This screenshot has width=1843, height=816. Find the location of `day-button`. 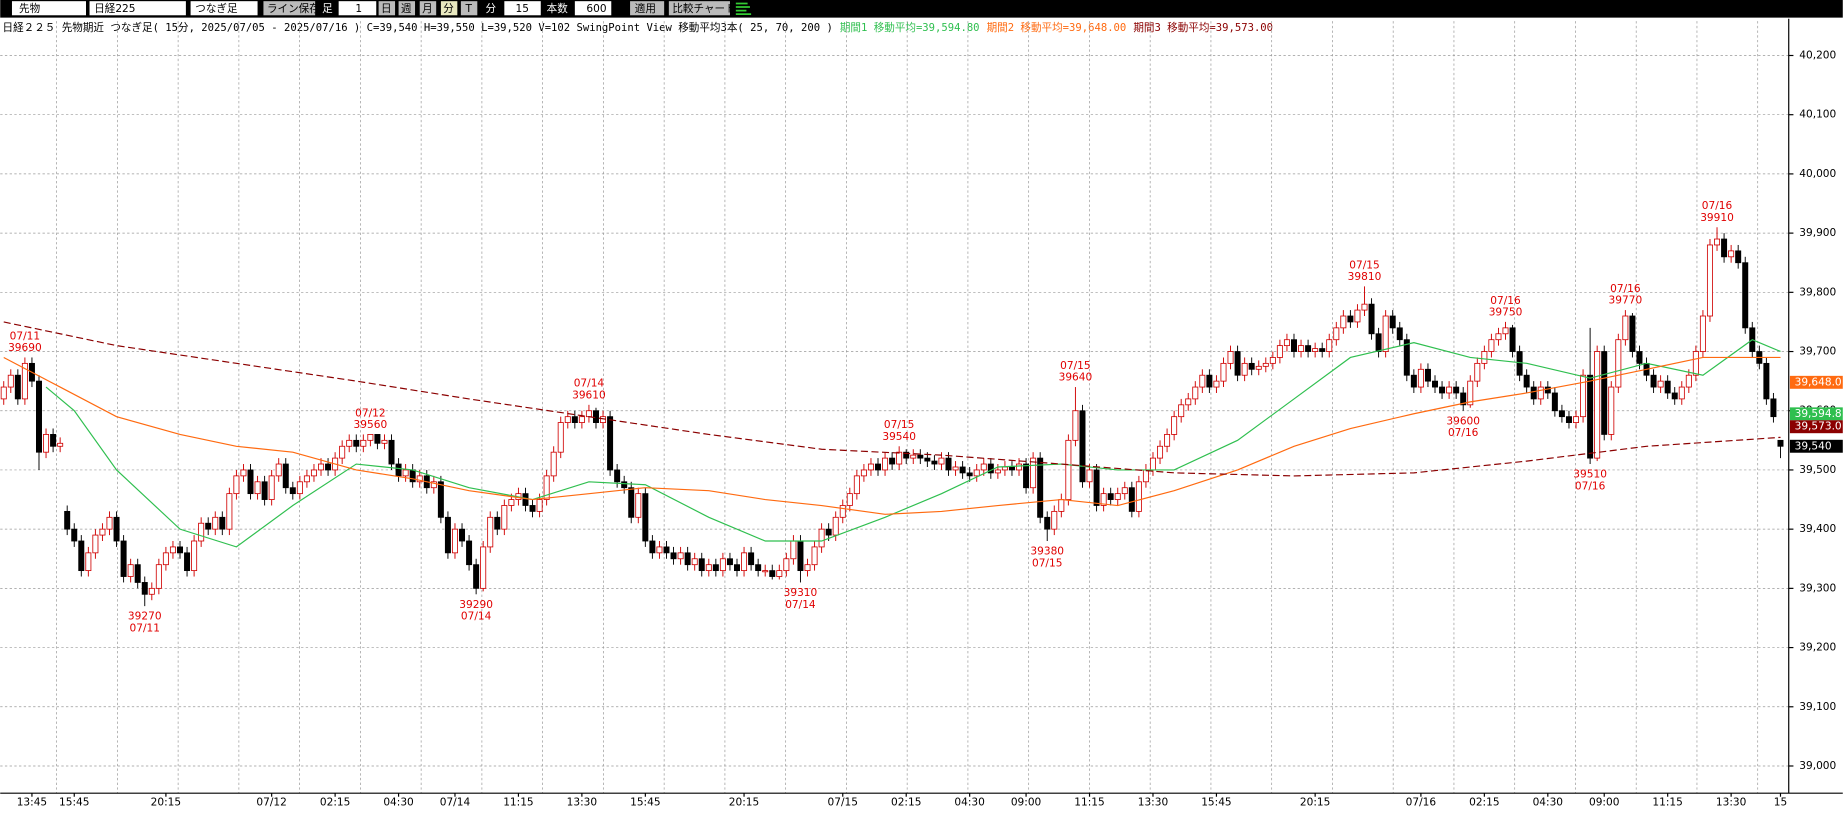

day-button is located at coordinates (387, 8).